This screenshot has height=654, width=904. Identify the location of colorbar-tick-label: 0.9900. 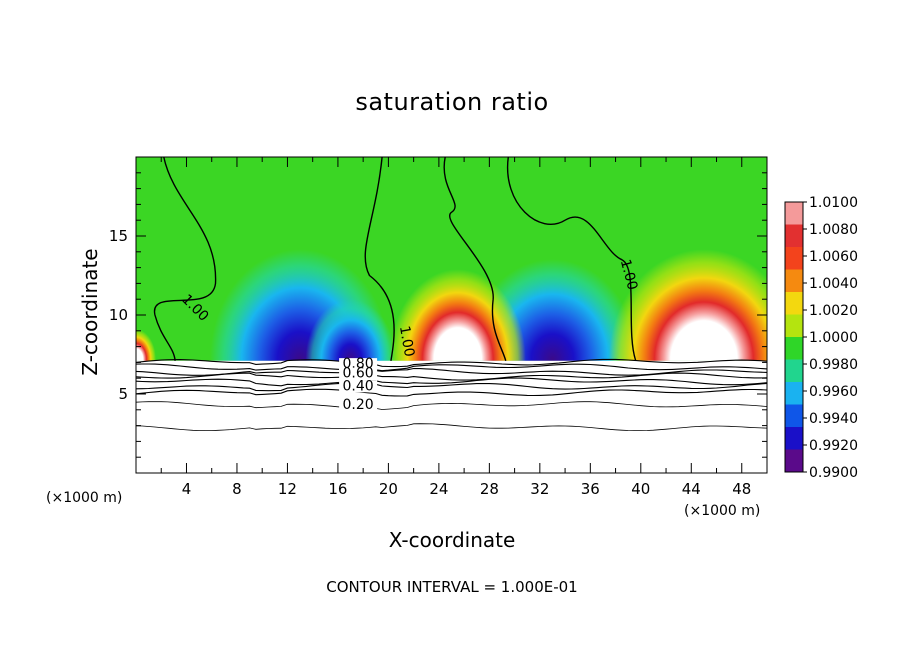
(833, 473).